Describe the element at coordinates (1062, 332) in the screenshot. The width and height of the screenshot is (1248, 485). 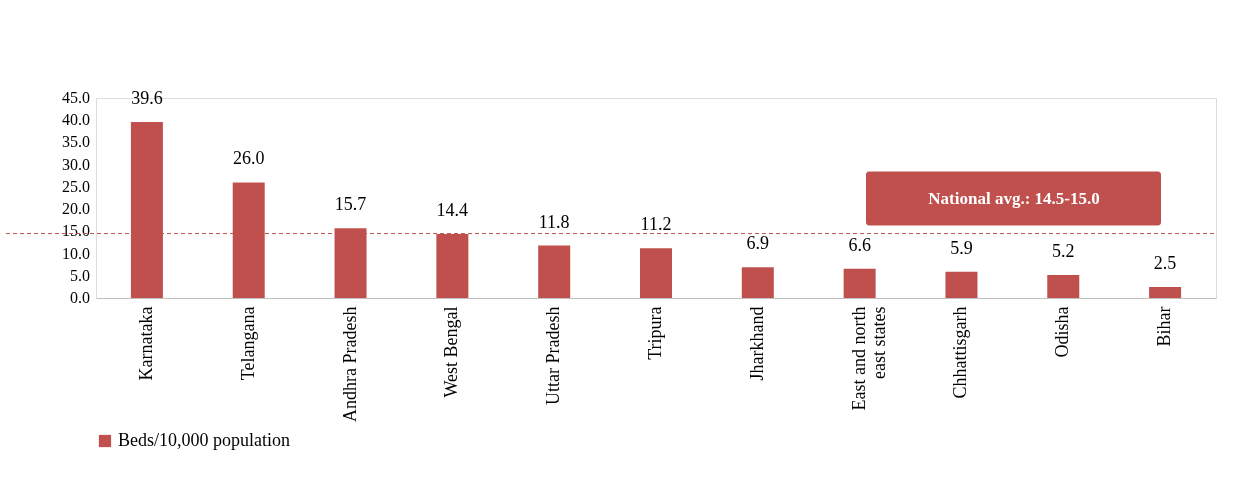
I see `x-tick-label: Odisha` at that location.